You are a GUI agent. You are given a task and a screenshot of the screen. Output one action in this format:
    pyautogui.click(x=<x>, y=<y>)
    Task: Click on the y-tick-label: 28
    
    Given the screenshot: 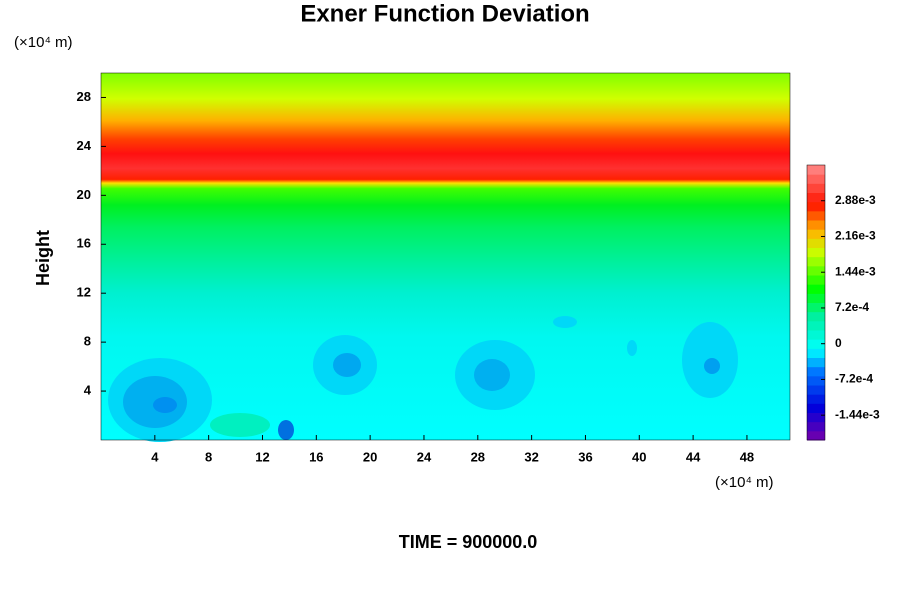 What is the action you would take?
    pyautogui.click(x=84, y=96)
    